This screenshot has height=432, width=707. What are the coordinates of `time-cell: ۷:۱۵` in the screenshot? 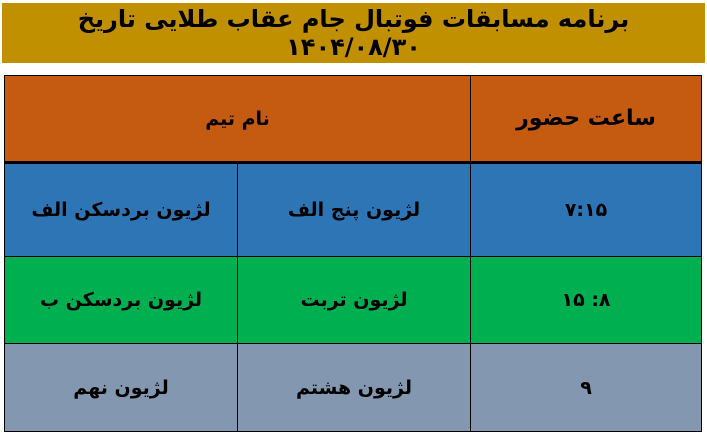 It's located at (586, 209).